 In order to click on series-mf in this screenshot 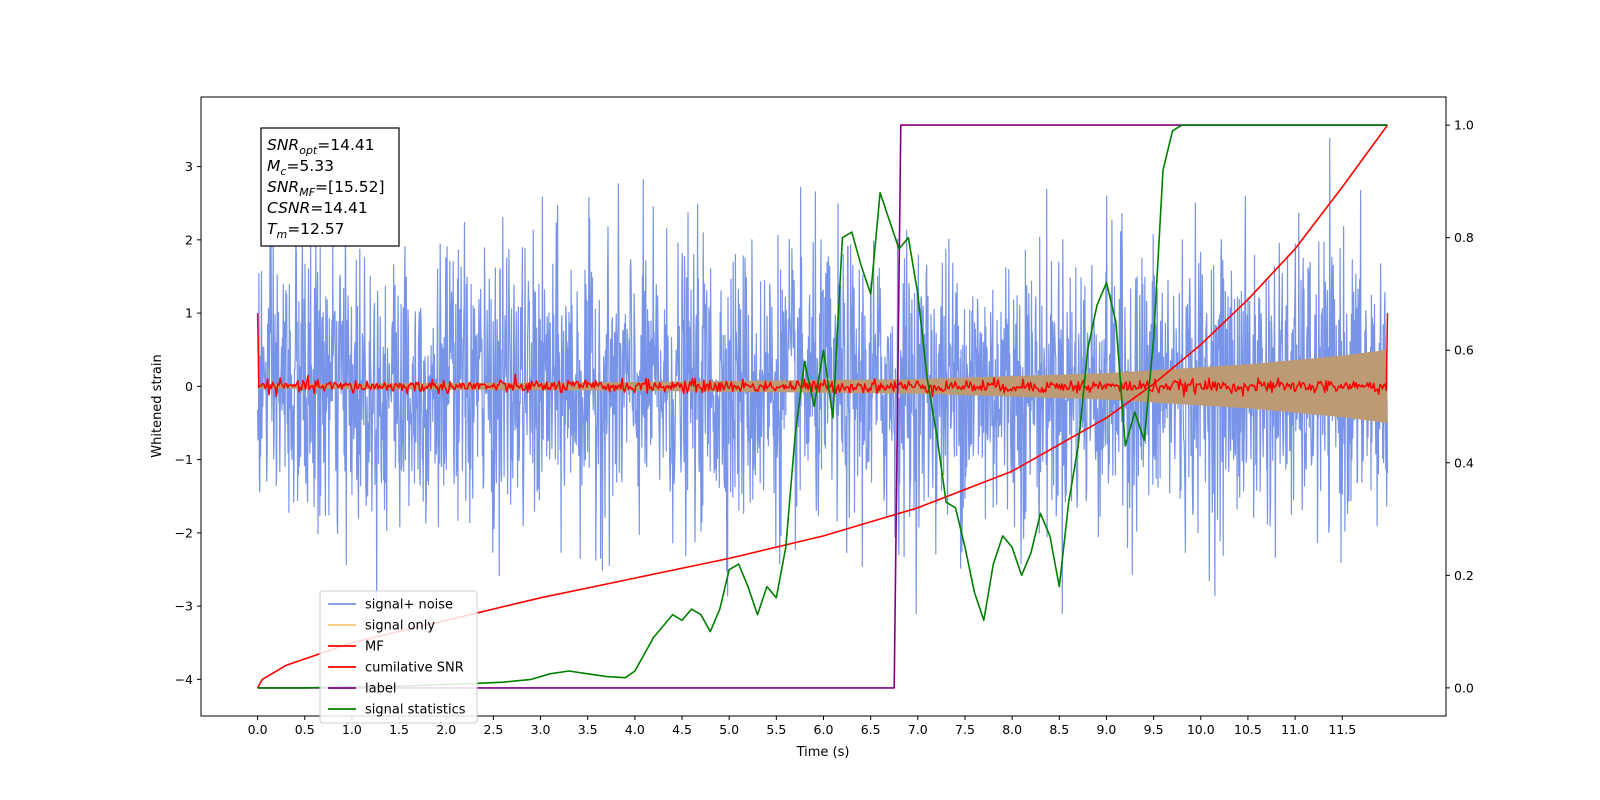, I will do `click(822, 355)`.